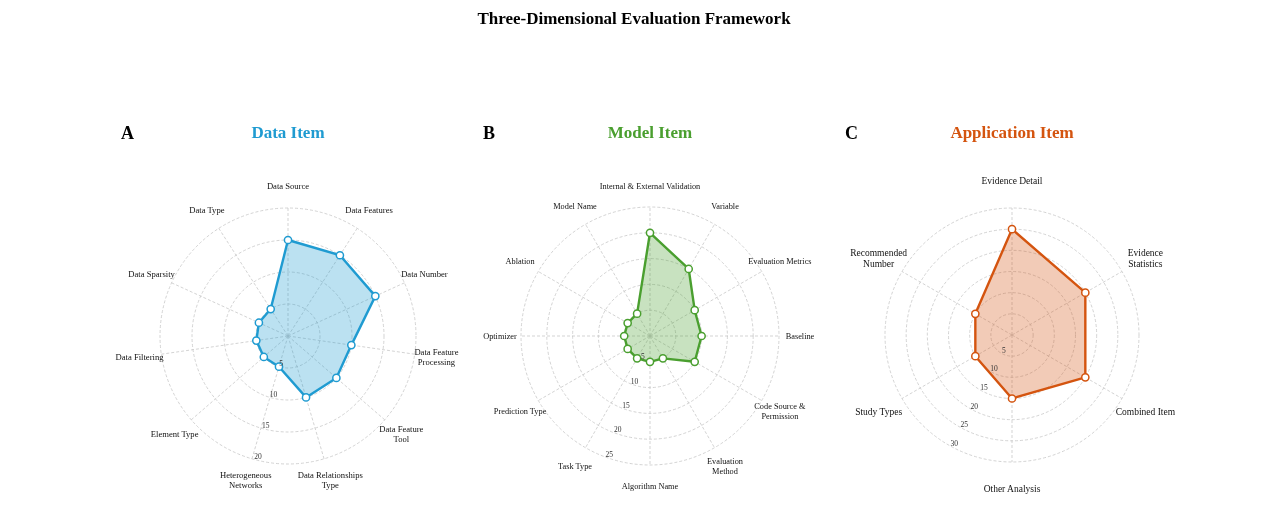  Describe the element at coordinates (800, 336) in the screenshot. I see `spoke-label: Baseline` at that location.